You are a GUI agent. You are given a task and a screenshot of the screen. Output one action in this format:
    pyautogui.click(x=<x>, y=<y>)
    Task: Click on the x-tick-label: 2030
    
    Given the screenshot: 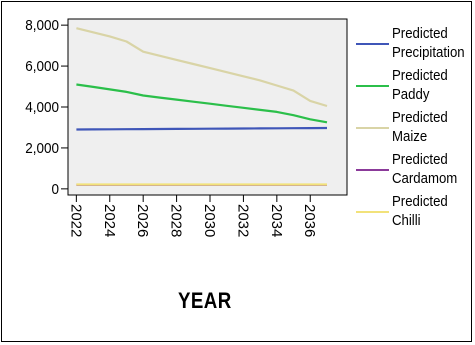 What is the action you would take?
    pyautogui.click(x=209, y=220)
    